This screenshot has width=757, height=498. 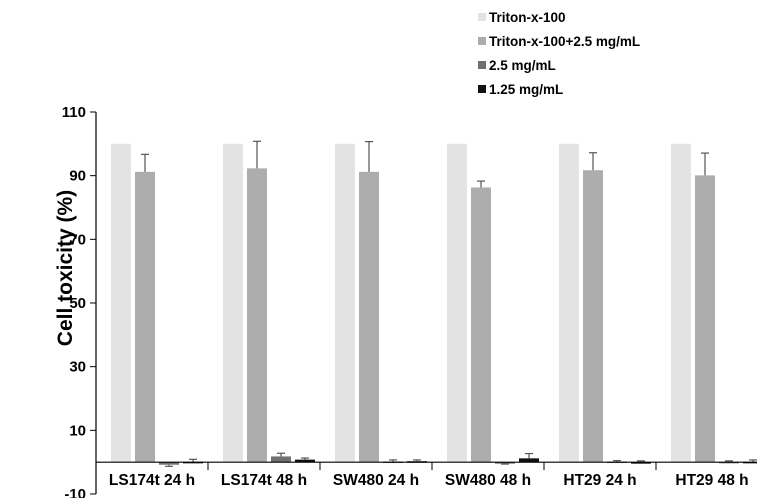 I want to click on y-axis: -10 10 30 50 70 90 110, so click(x=79, y=301).